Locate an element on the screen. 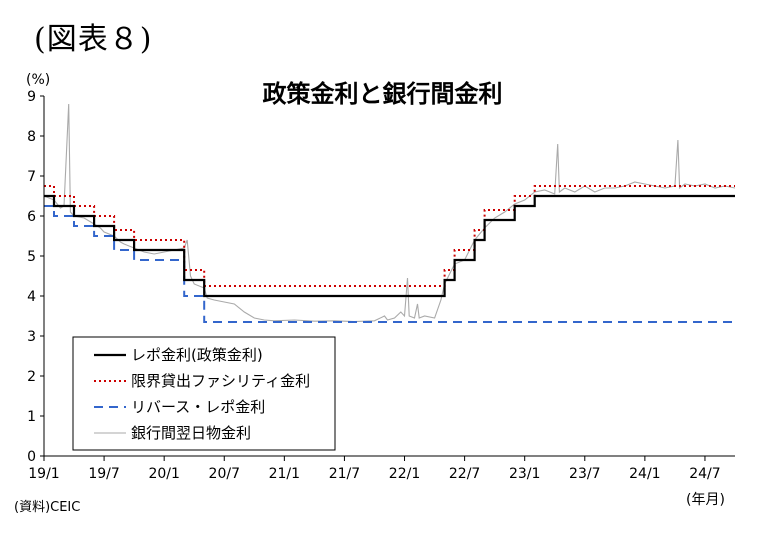 The image size is (765, 535). figure-label: (図表８) is located at coordinates (93, 39).